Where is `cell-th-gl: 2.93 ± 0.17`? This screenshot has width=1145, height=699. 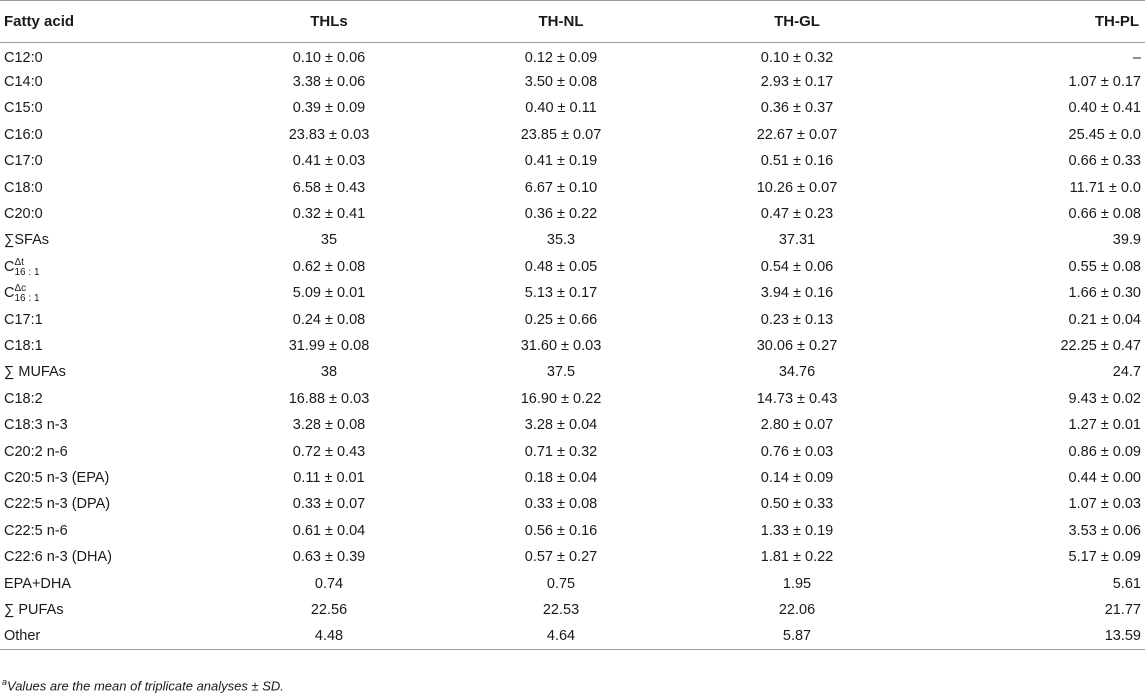 cell-th-gl: 2.93 ± 0.17 is located at coordinates (797, 82).